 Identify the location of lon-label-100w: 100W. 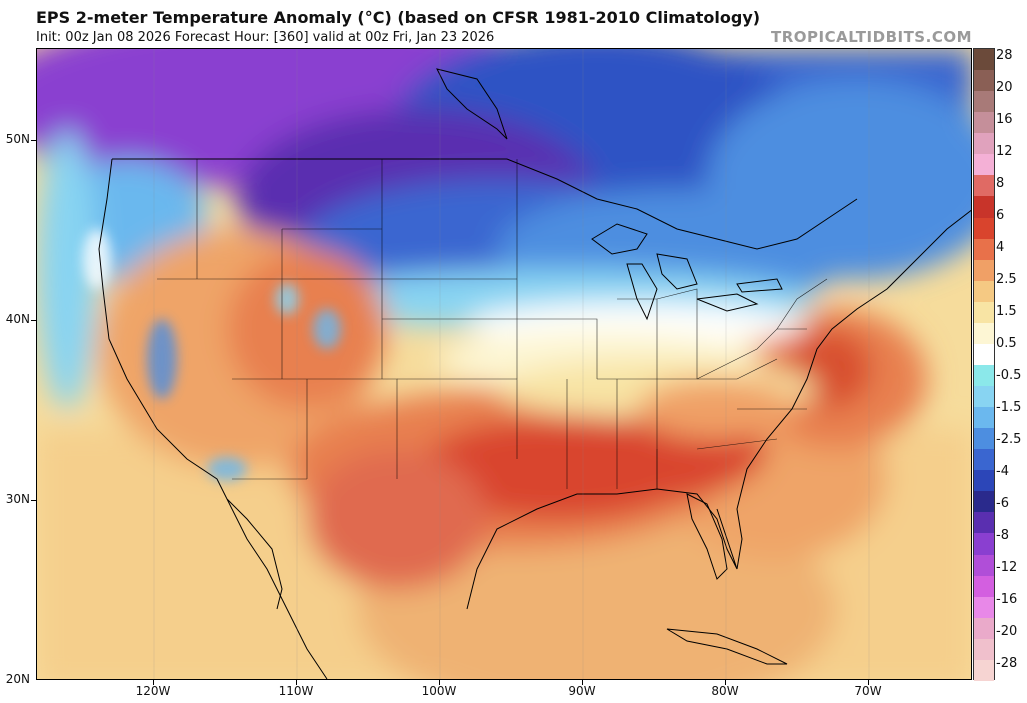
(439, 691).